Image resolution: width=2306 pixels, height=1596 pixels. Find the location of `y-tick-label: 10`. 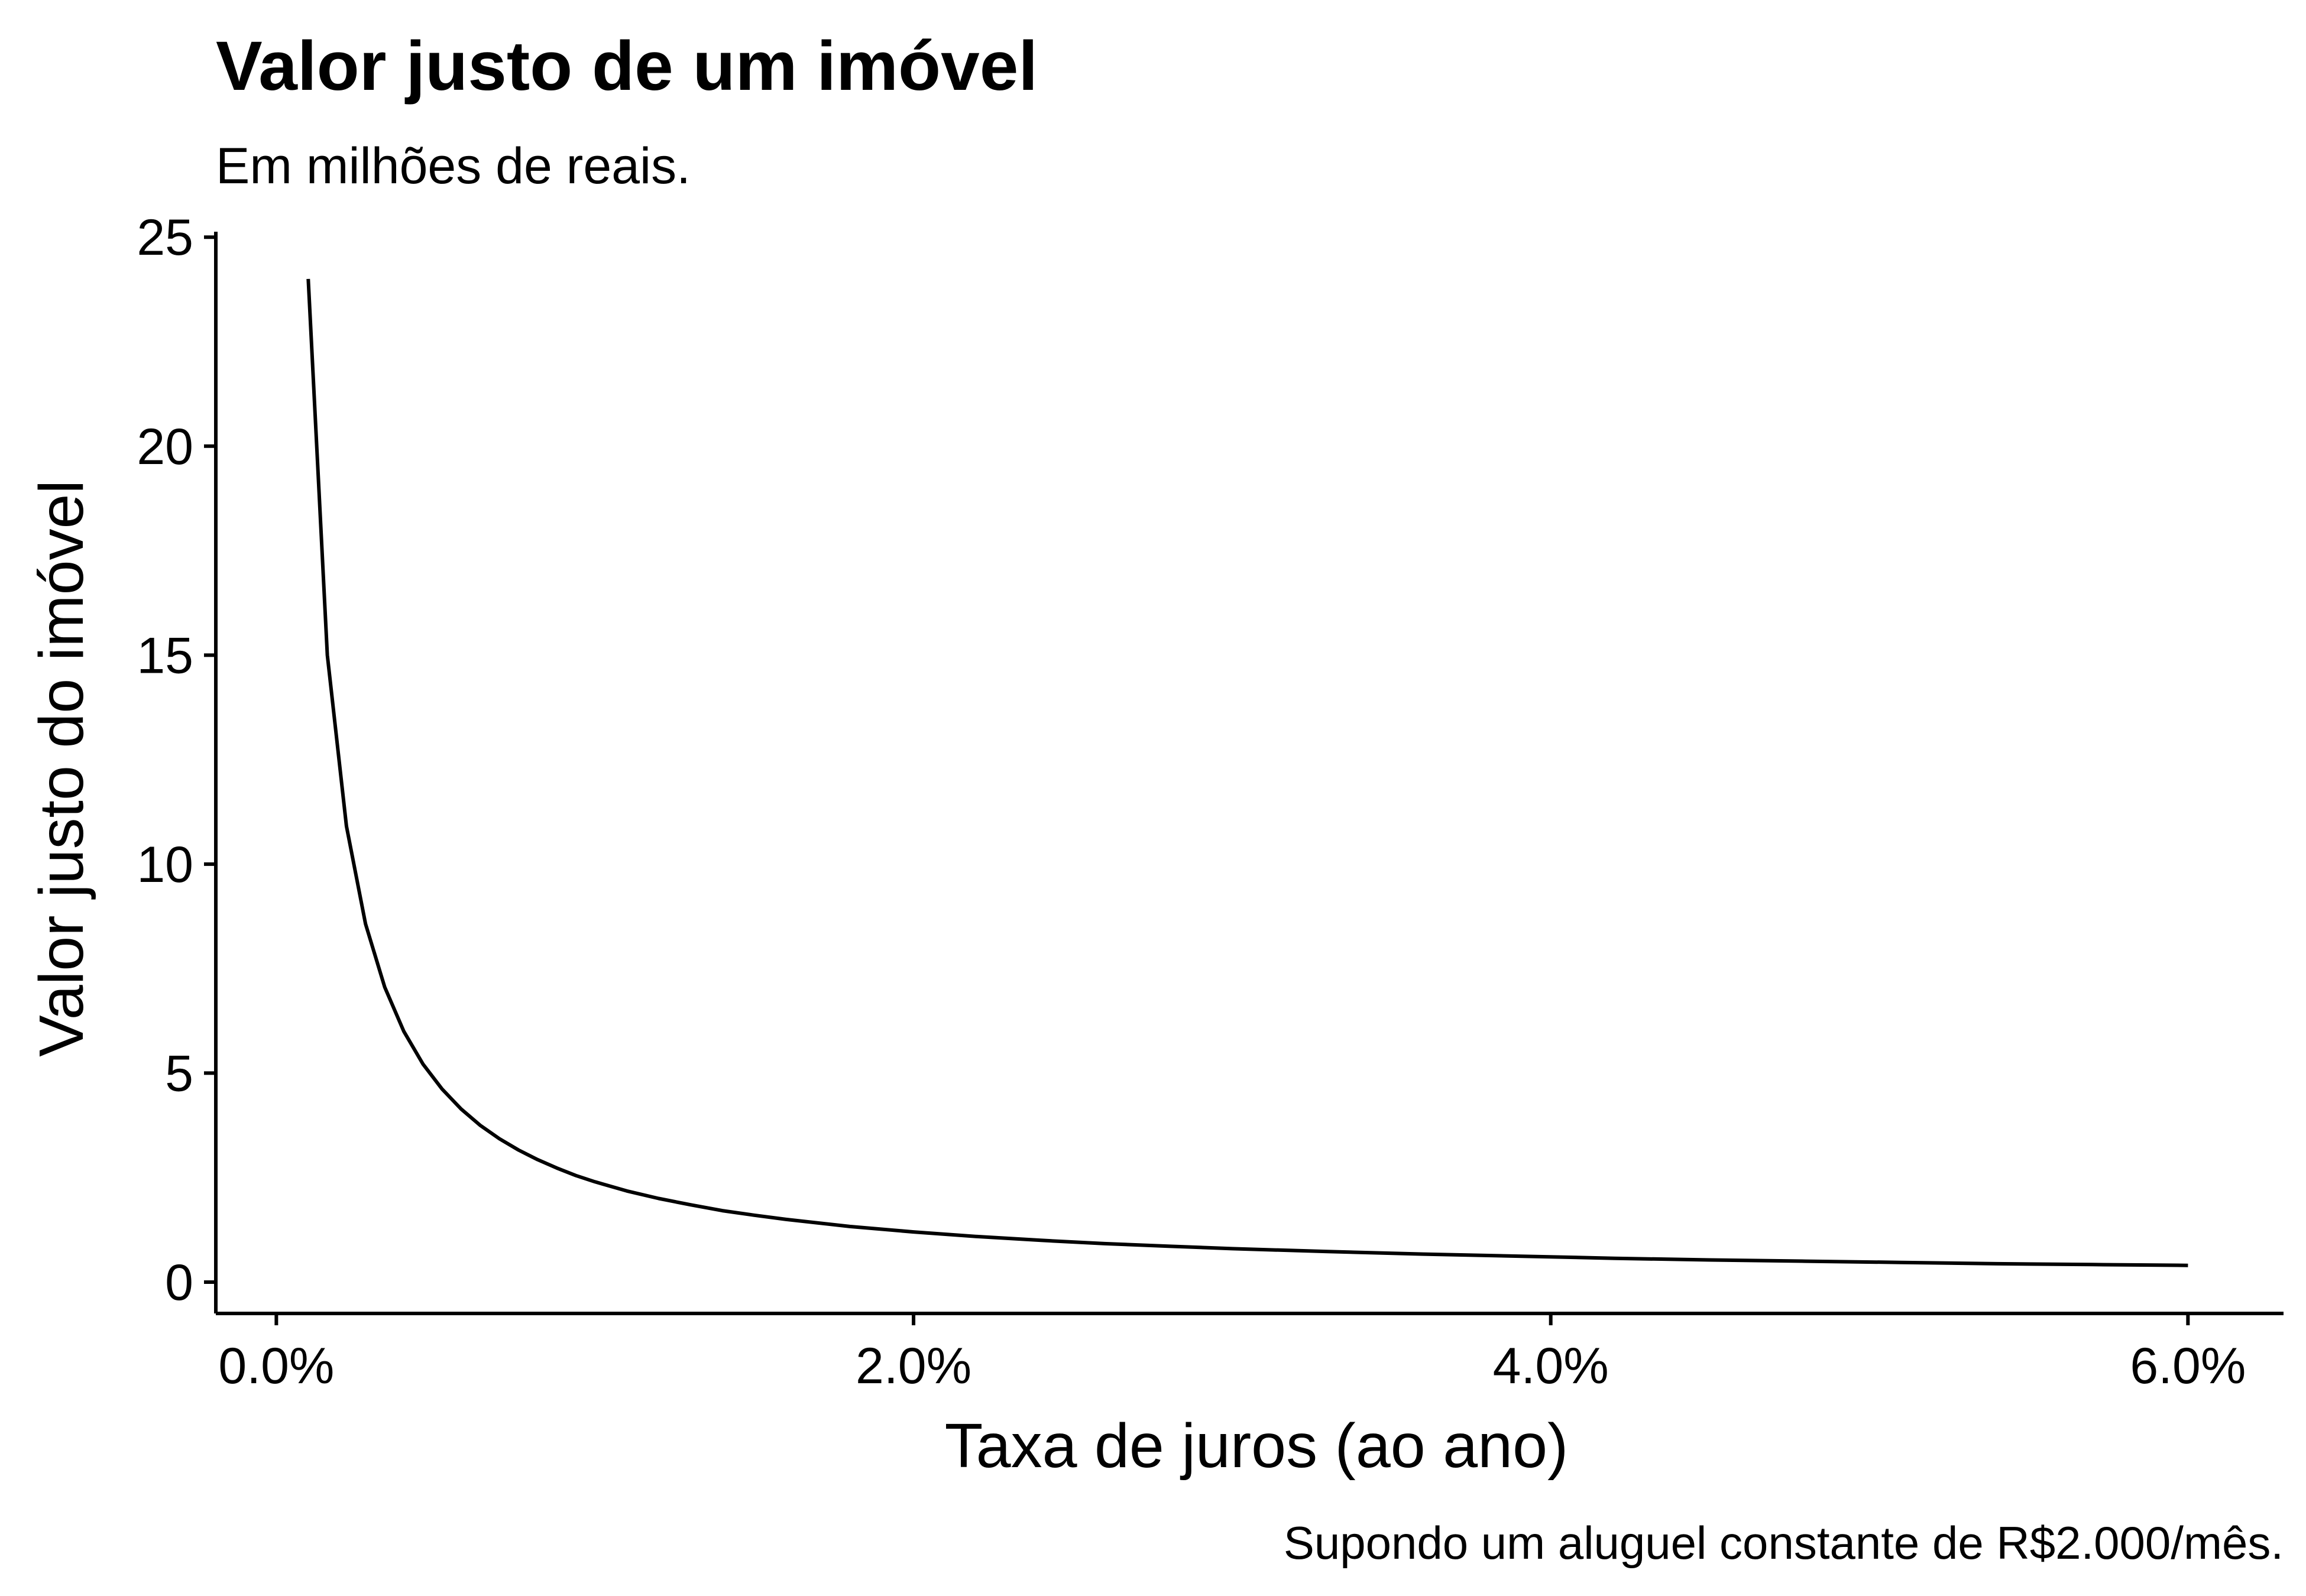

y-tick-label: 10 is located at coordinates (165, 864).